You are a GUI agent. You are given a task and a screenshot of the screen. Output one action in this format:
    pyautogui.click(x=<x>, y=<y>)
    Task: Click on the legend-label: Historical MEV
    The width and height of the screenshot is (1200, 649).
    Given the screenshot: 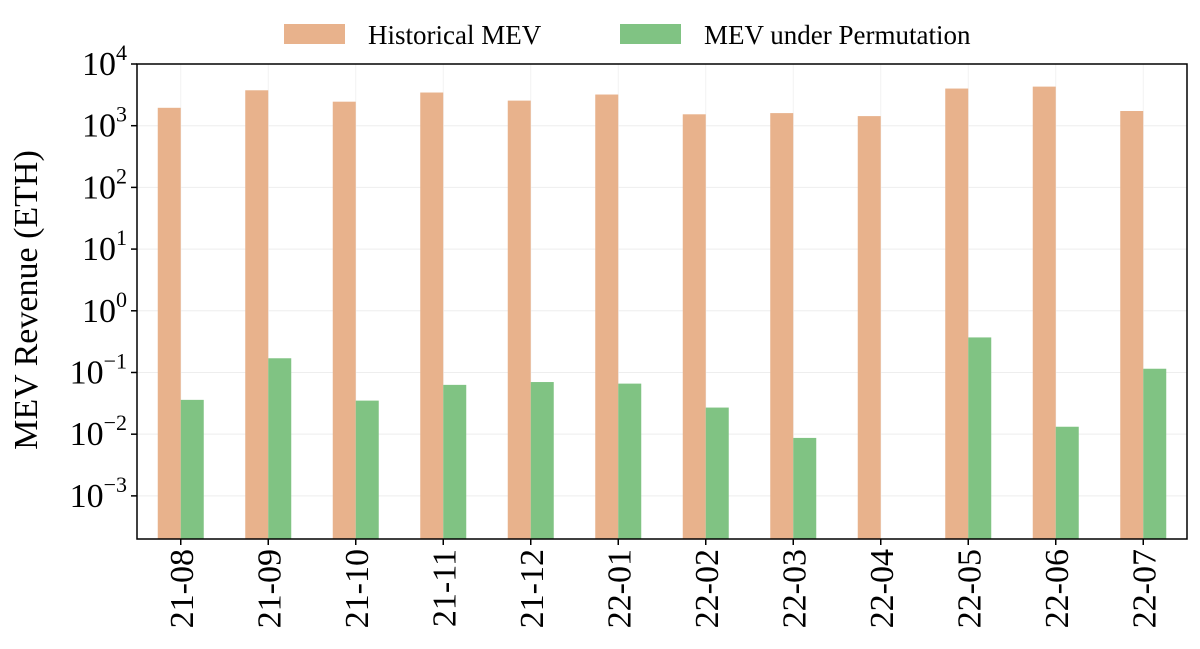 What is the action you would take?
    pyautogui.click(x=455, y=35)
    